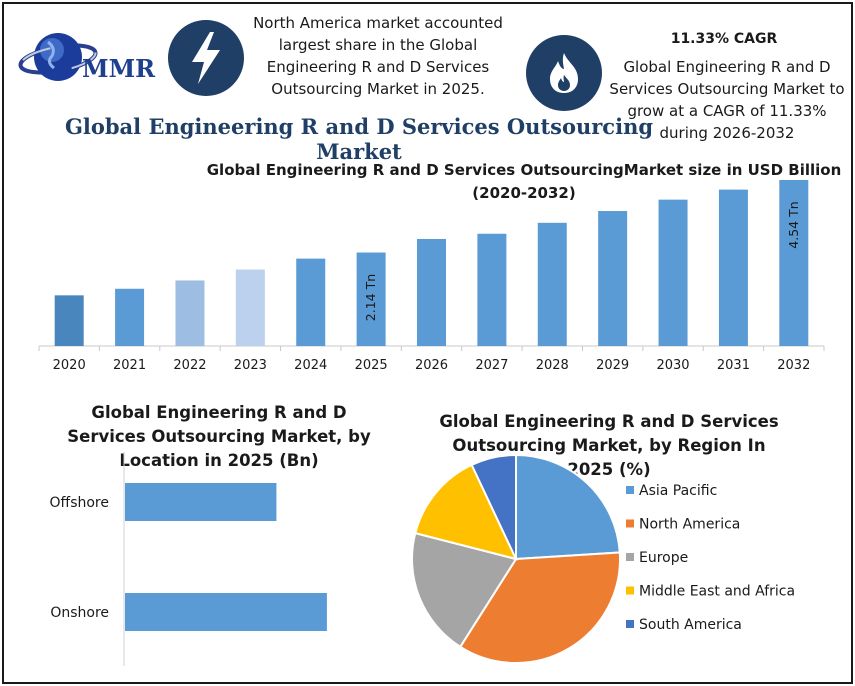  What do you see at coordinates (793, 224) in the screenshot?
I see `data-label-2032: 4.54 Tn` at bounding box center [793, 224].